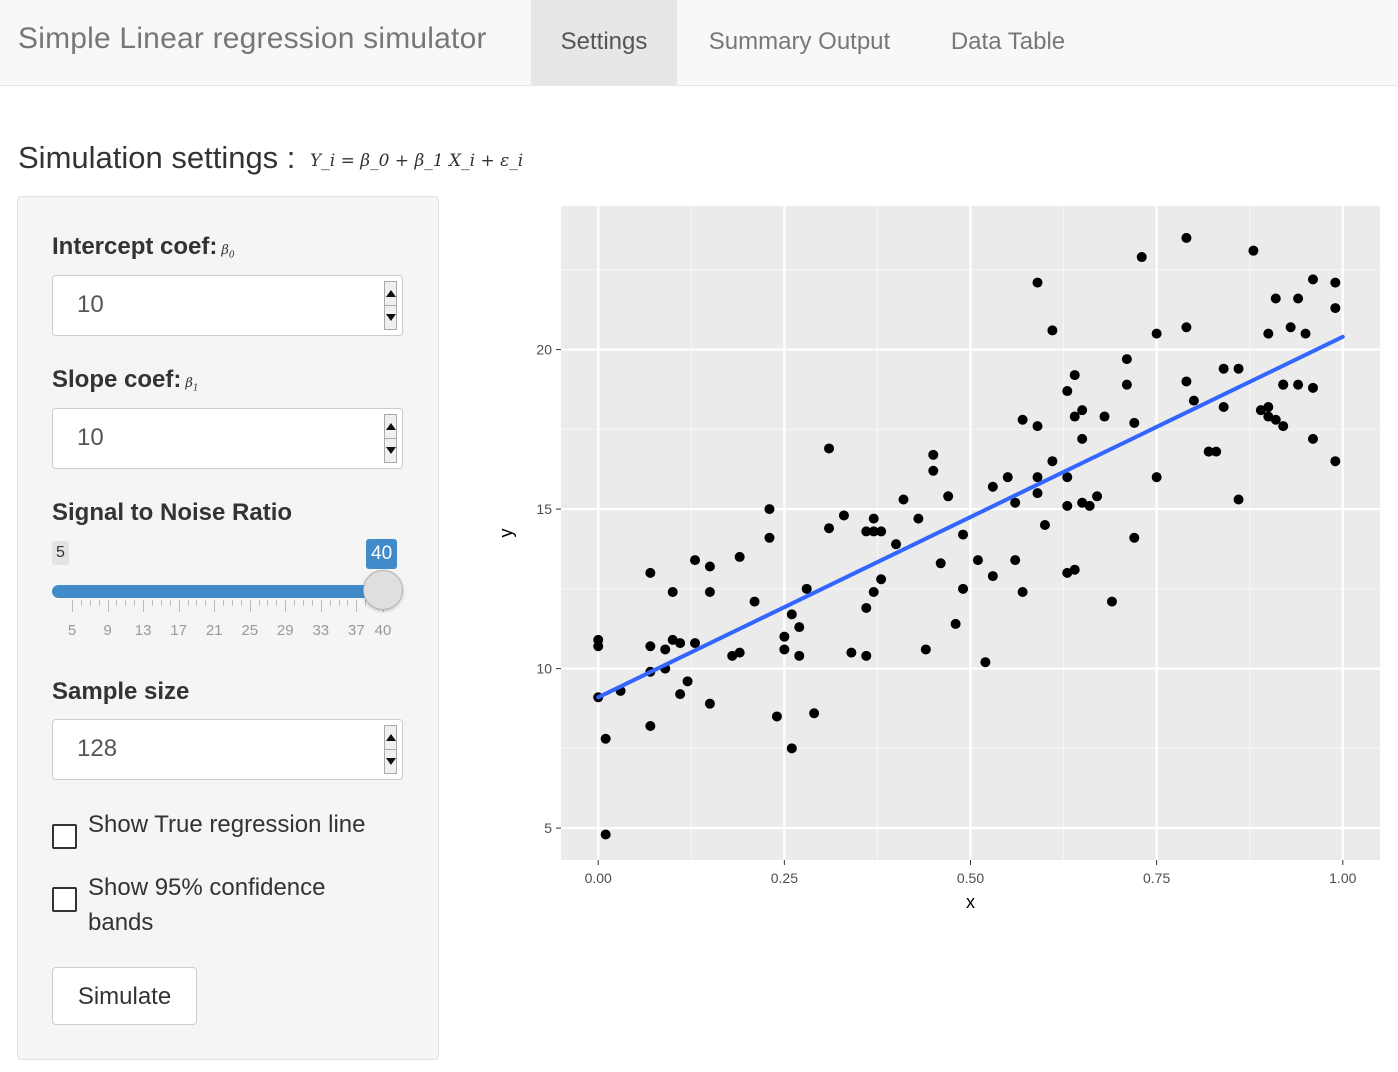 The image size is (1398, 1072). I want to click on sample-size-spinner, so click(390, 749).